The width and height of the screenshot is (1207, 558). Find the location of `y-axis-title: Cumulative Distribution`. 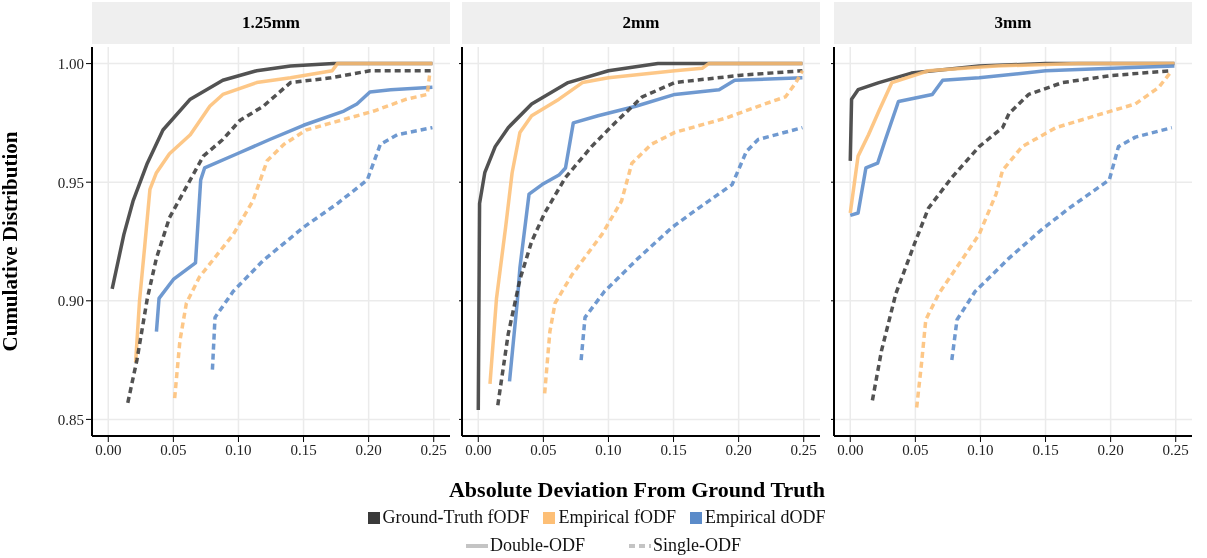

y-axis-title: Cumulative Distribution is located at coordinates (11, 241).